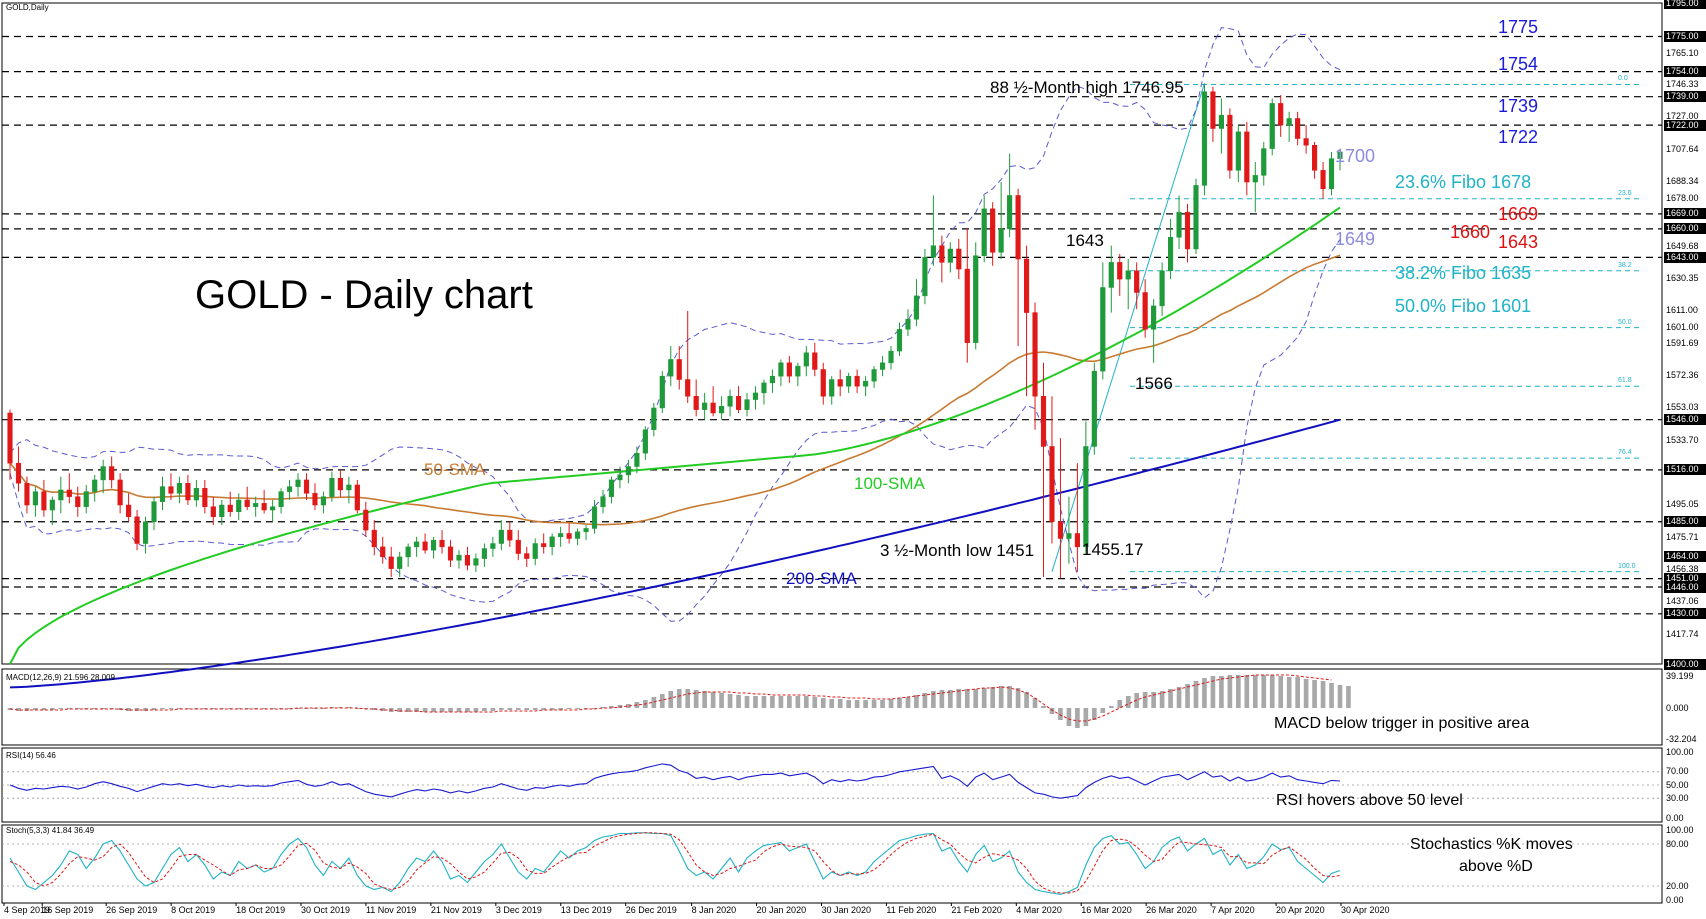 Image resolution: width=1706 pixels, height=919 pixels. I want to click on x-tick-label: 8 Jan 2020, so click(714, 910).